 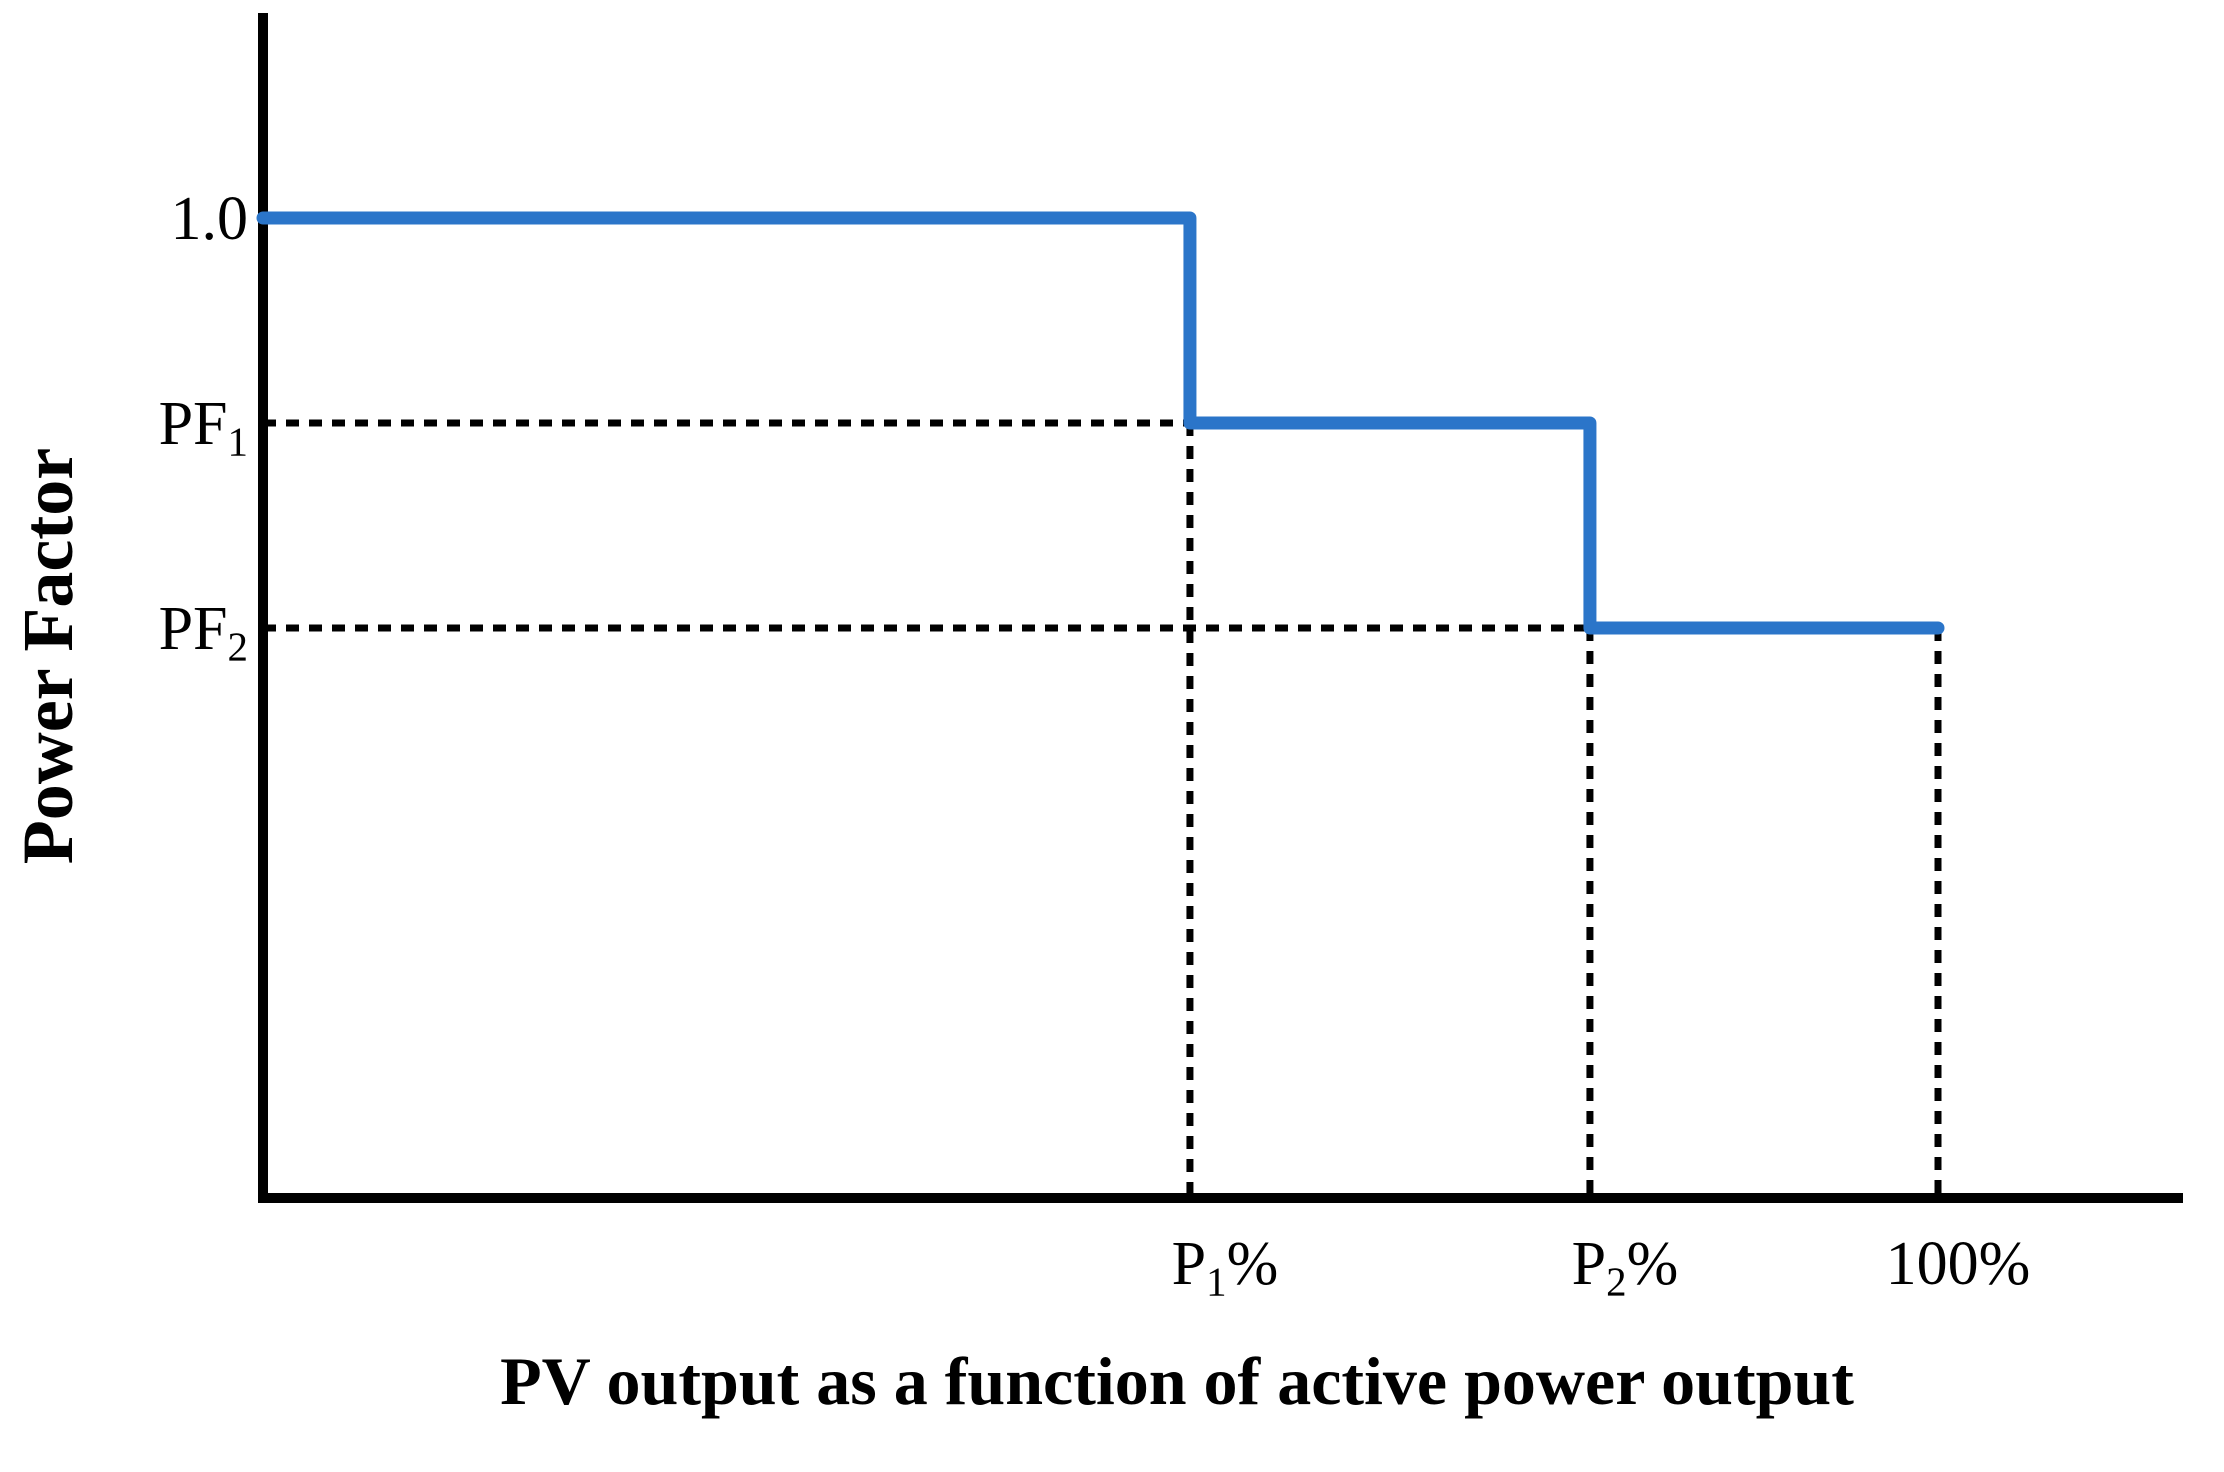 I want to click on x-tick-text: 100%, so click(x=1958, y=1264).